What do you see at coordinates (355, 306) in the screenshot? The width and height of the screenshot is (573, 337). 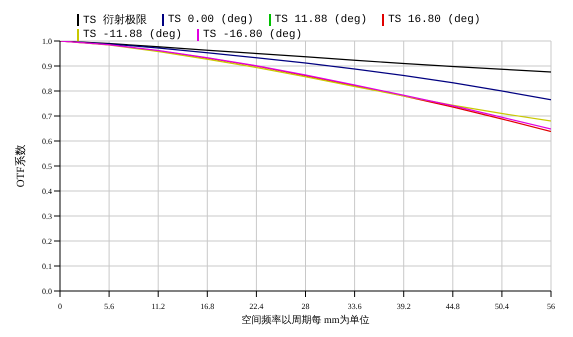 I see `x-tick-label: 33.6` at bounding box center [355, 306].